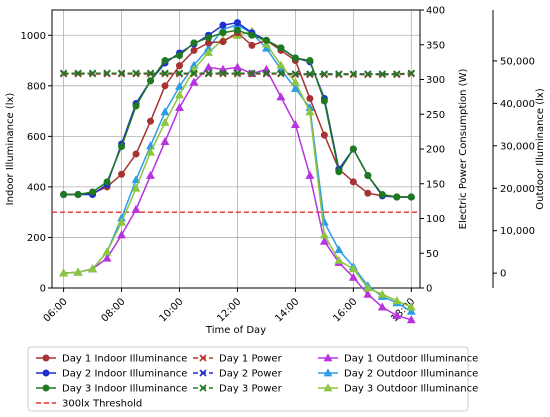 The image size is (550, 417). I want to click on x-tick-label: 14:00, so click(287, 310).